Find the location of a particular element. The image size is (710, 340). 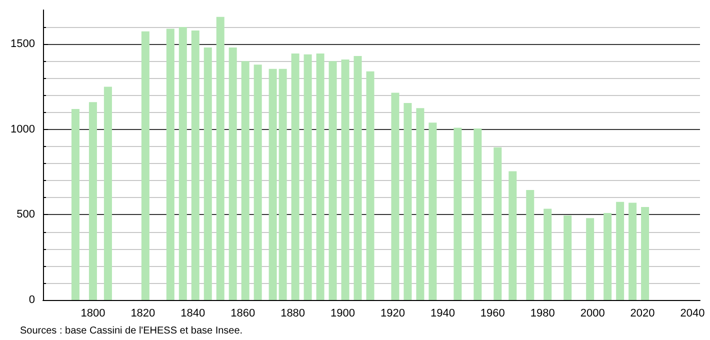

y-tick-label: 500 is located at coordinates (25, 214).